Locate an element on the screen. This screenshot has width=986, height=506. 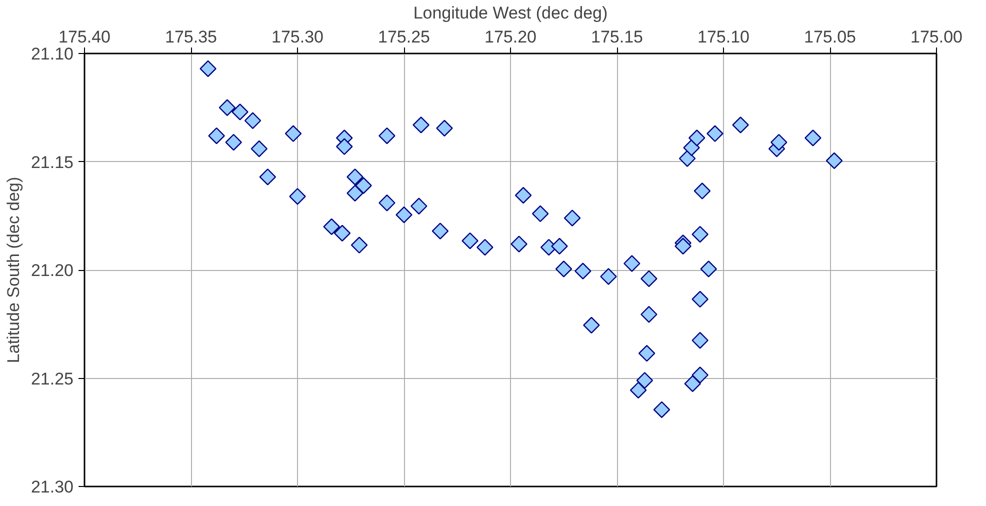
x-tick-label: 175.20 is located at coordinates (510, 37).